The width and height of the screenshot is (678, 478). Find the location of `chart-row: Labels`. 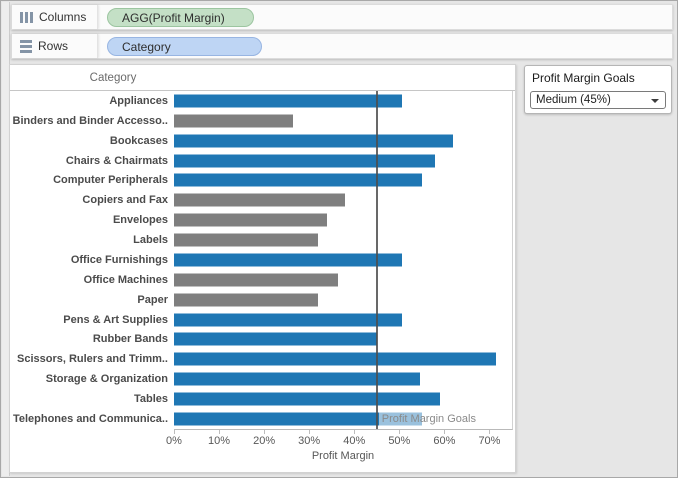

chart-row: Labels is located at coordinates (261, 240).